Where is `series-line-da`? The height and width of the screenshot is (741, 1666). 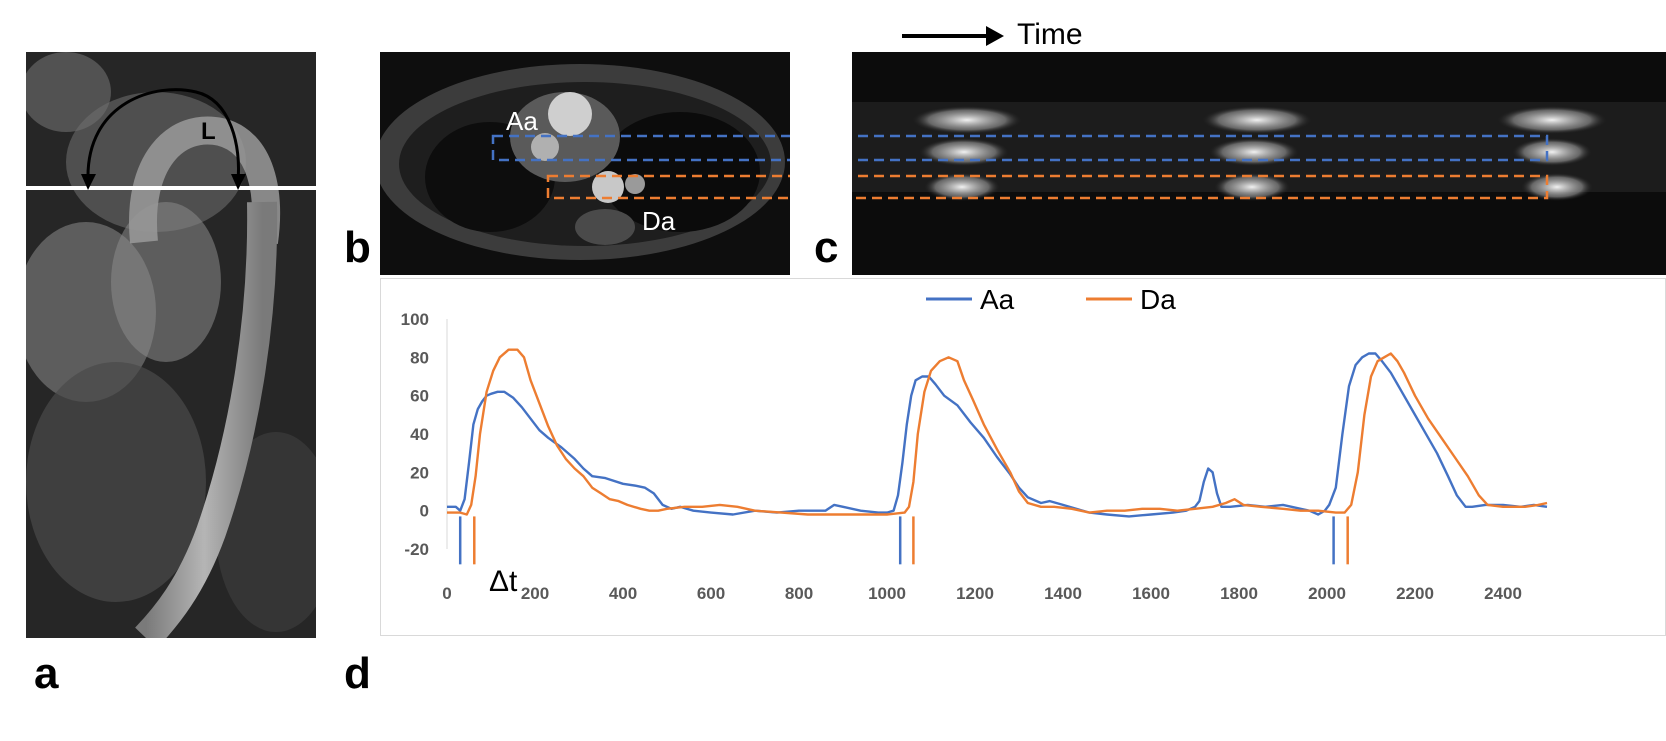 series-line-da is located at coordinates (997, 432).